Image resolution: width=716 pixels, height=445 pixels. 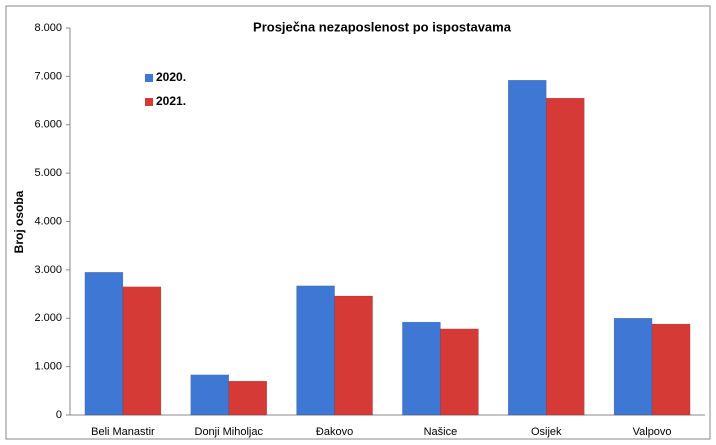 I want to click on x-tick-label: Beli Manastir, so click(x=123, y=432).